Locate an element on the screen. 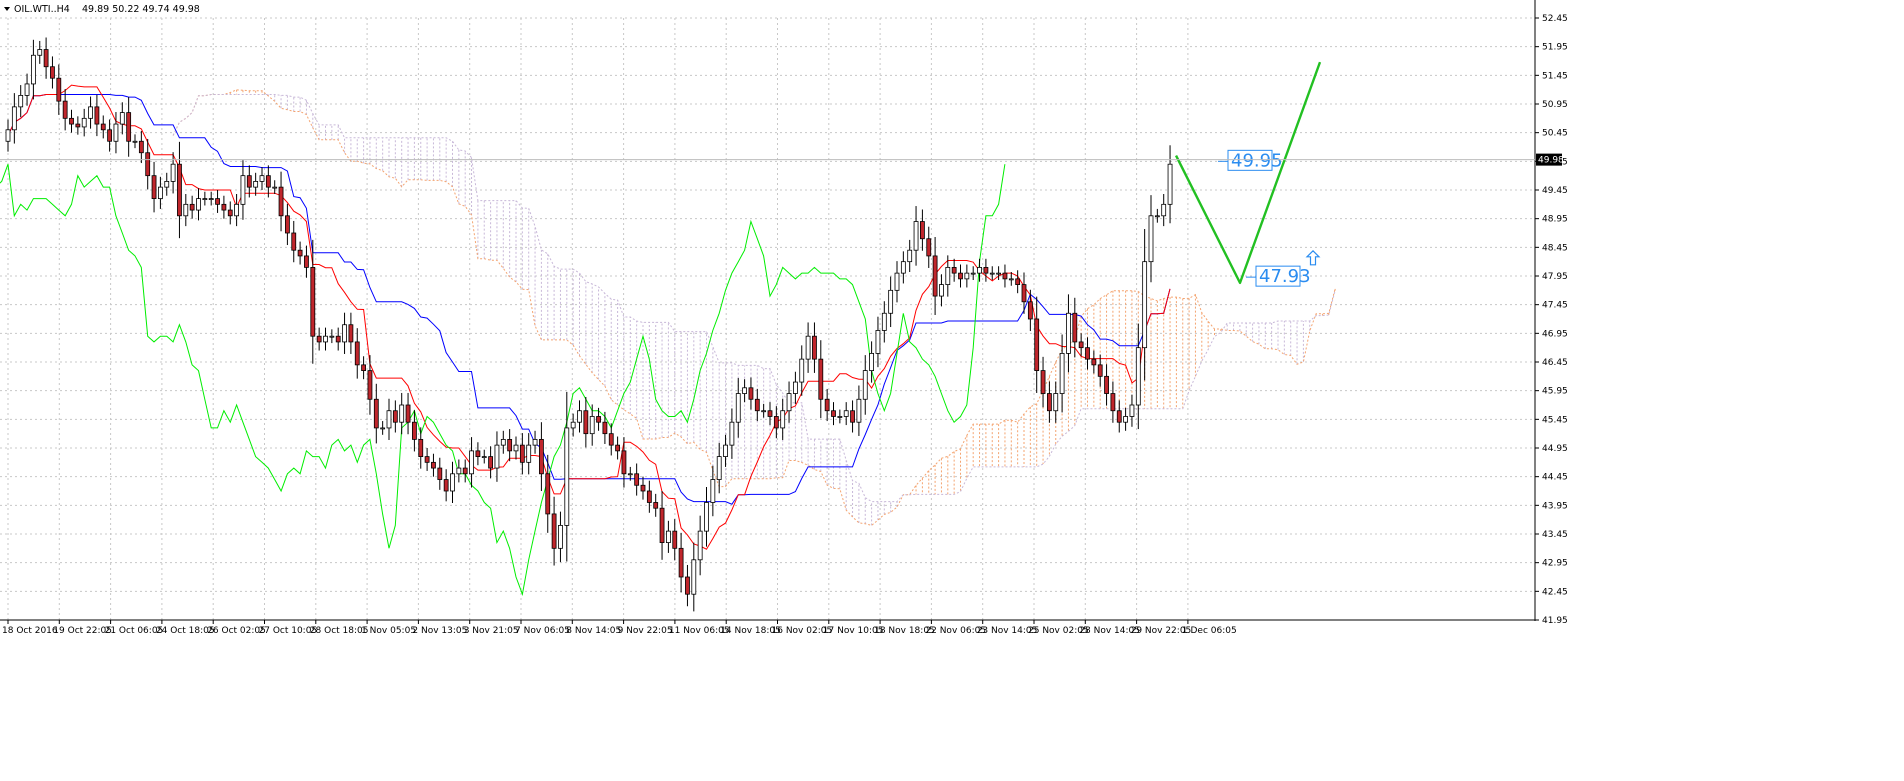 The image size is (1904, 781). triangle-down-icon is located at coordinates (7, 9).